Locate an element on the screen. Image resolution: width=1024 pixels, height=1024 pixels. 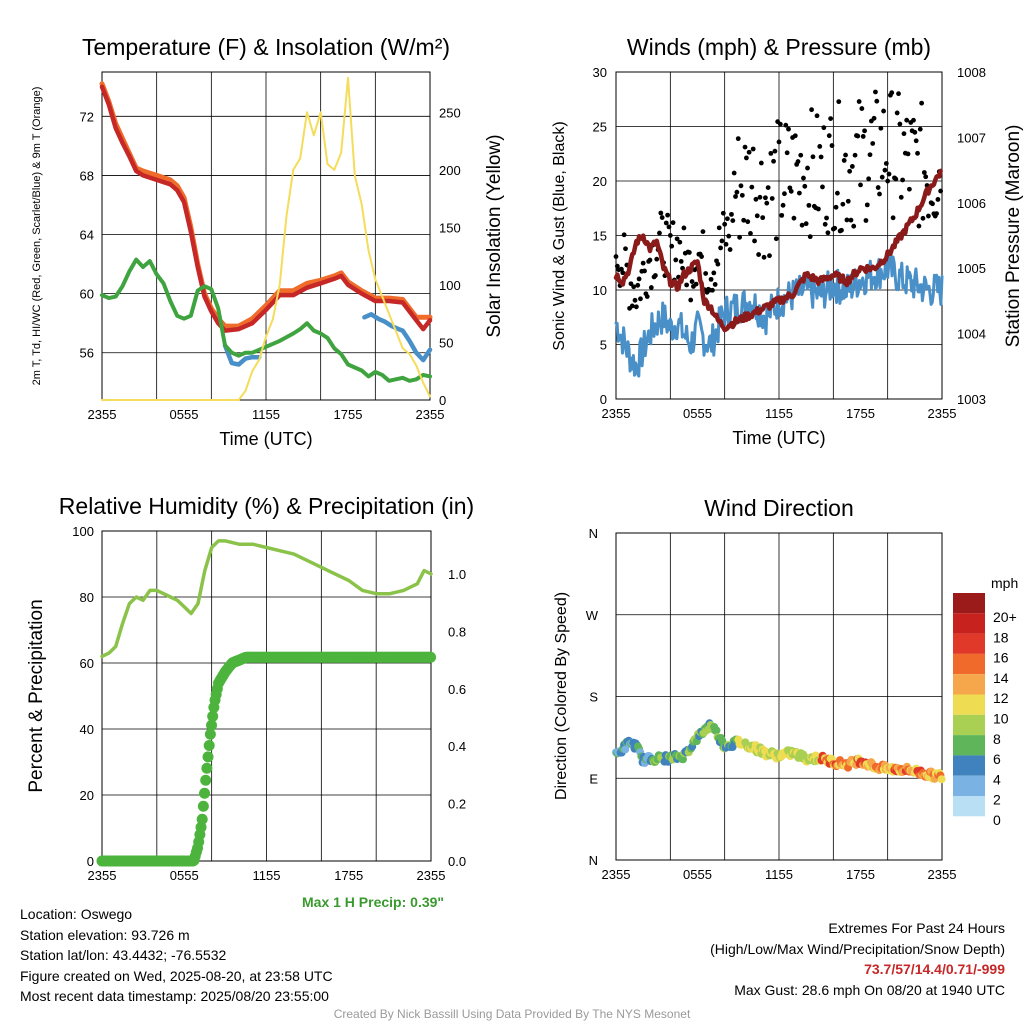
y2-tick-label: 150 is located at coordinates (450, 227).